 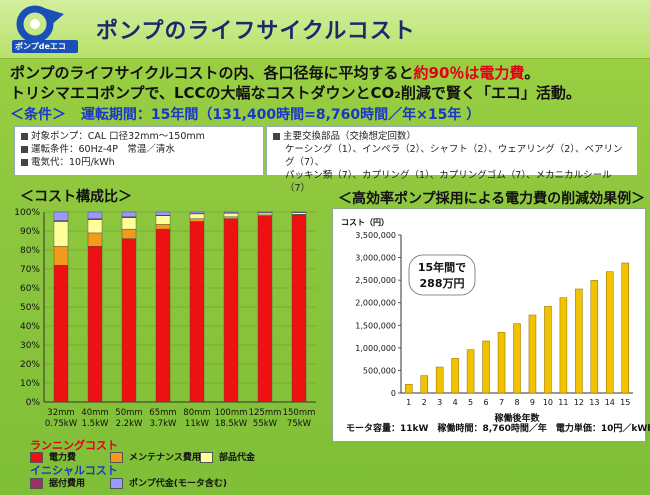 I want to click on operating-condition-text: 運転条件：60Hz-4P 常温／清水, so click(x=103, y=149).